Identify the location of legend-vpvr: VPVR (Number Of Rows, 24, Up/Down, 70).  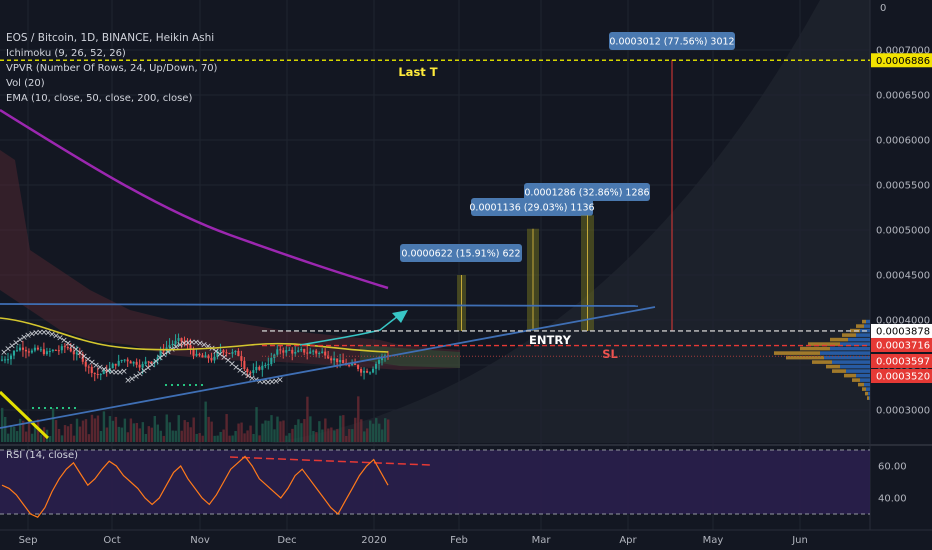
(112, 68).